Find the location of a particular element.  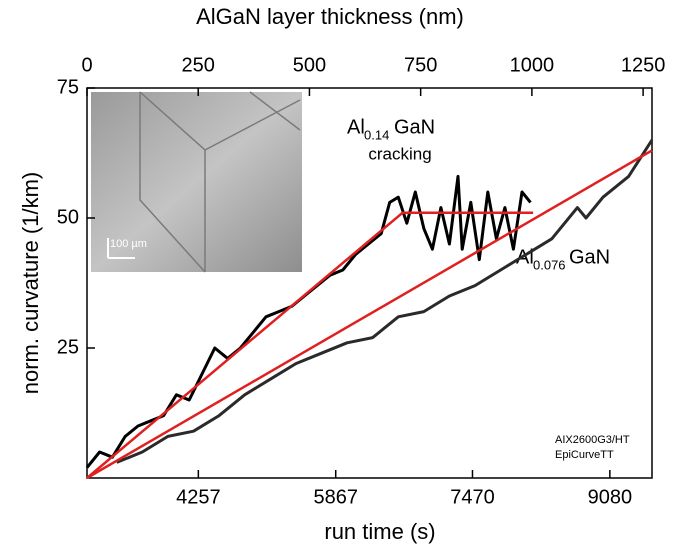

scale-bar is located at coordinates (121, 248).